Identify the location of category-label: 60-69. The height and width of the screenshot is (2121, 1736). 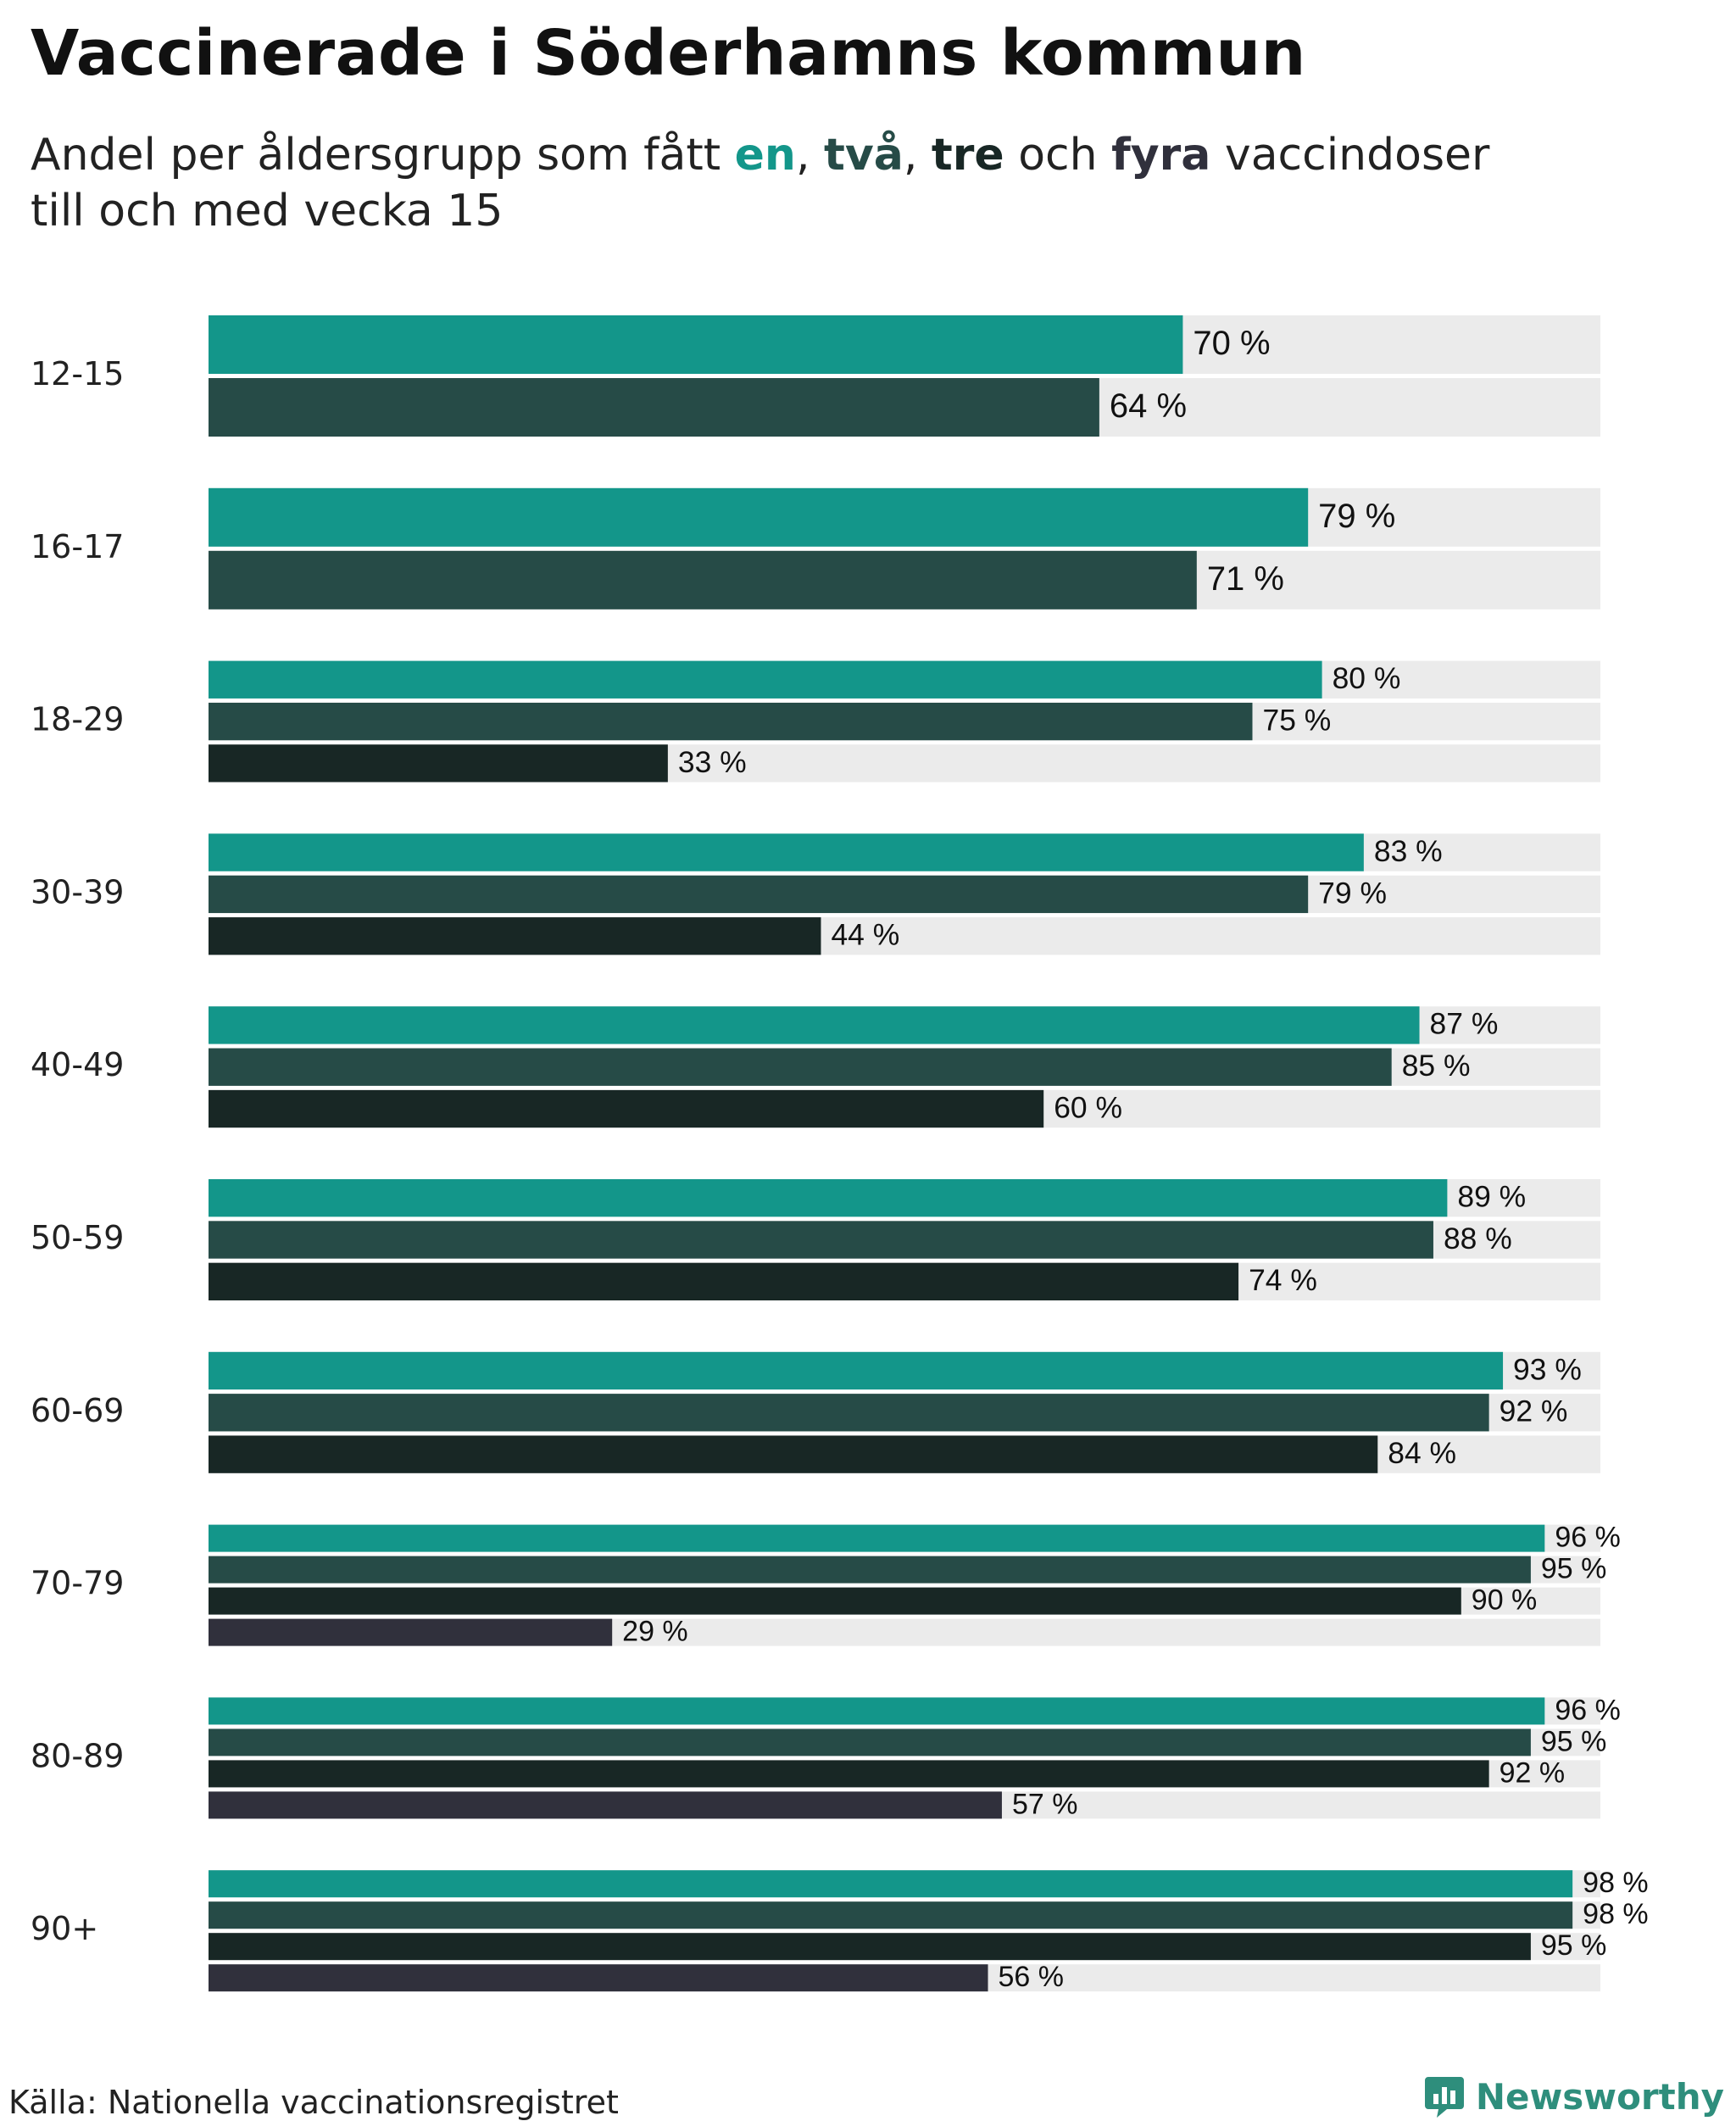
(77, 1410).